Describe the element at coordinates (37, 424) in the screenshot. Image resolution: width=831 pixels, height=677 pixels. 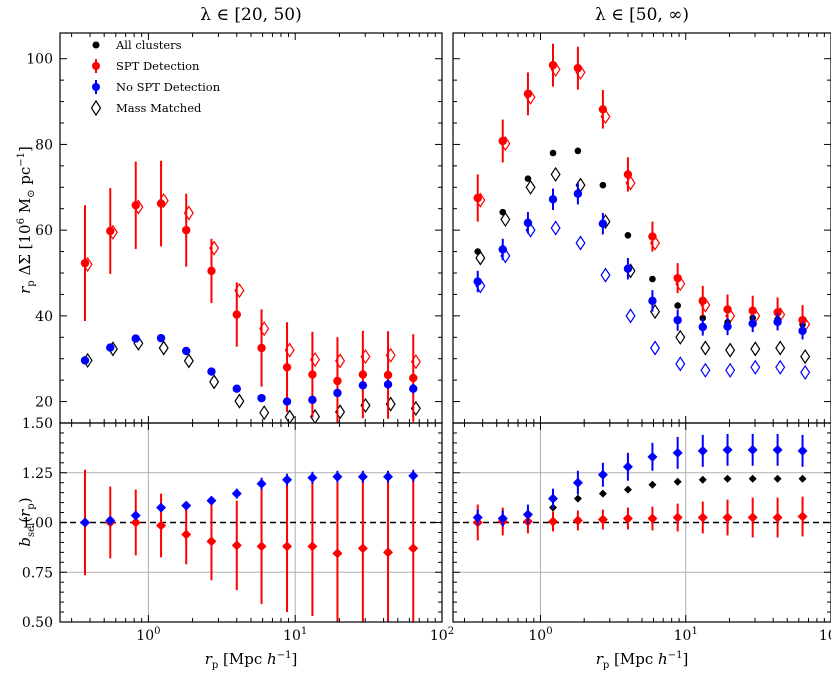
I see `y-tick-label: 1.50` at that location.